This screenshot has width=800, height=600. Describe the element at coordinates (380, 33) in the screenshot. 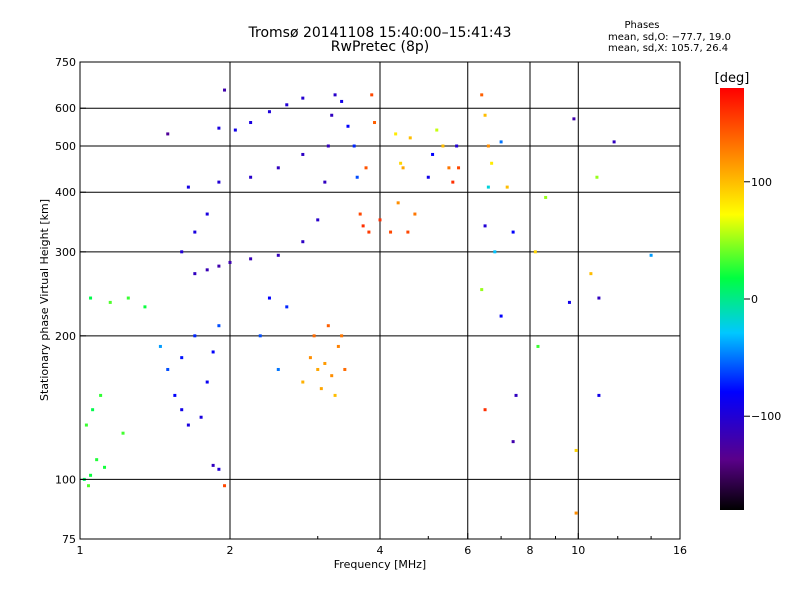

I see `chart-title: Tromsø 20141108 15:40:00–15:41:43` at that location.